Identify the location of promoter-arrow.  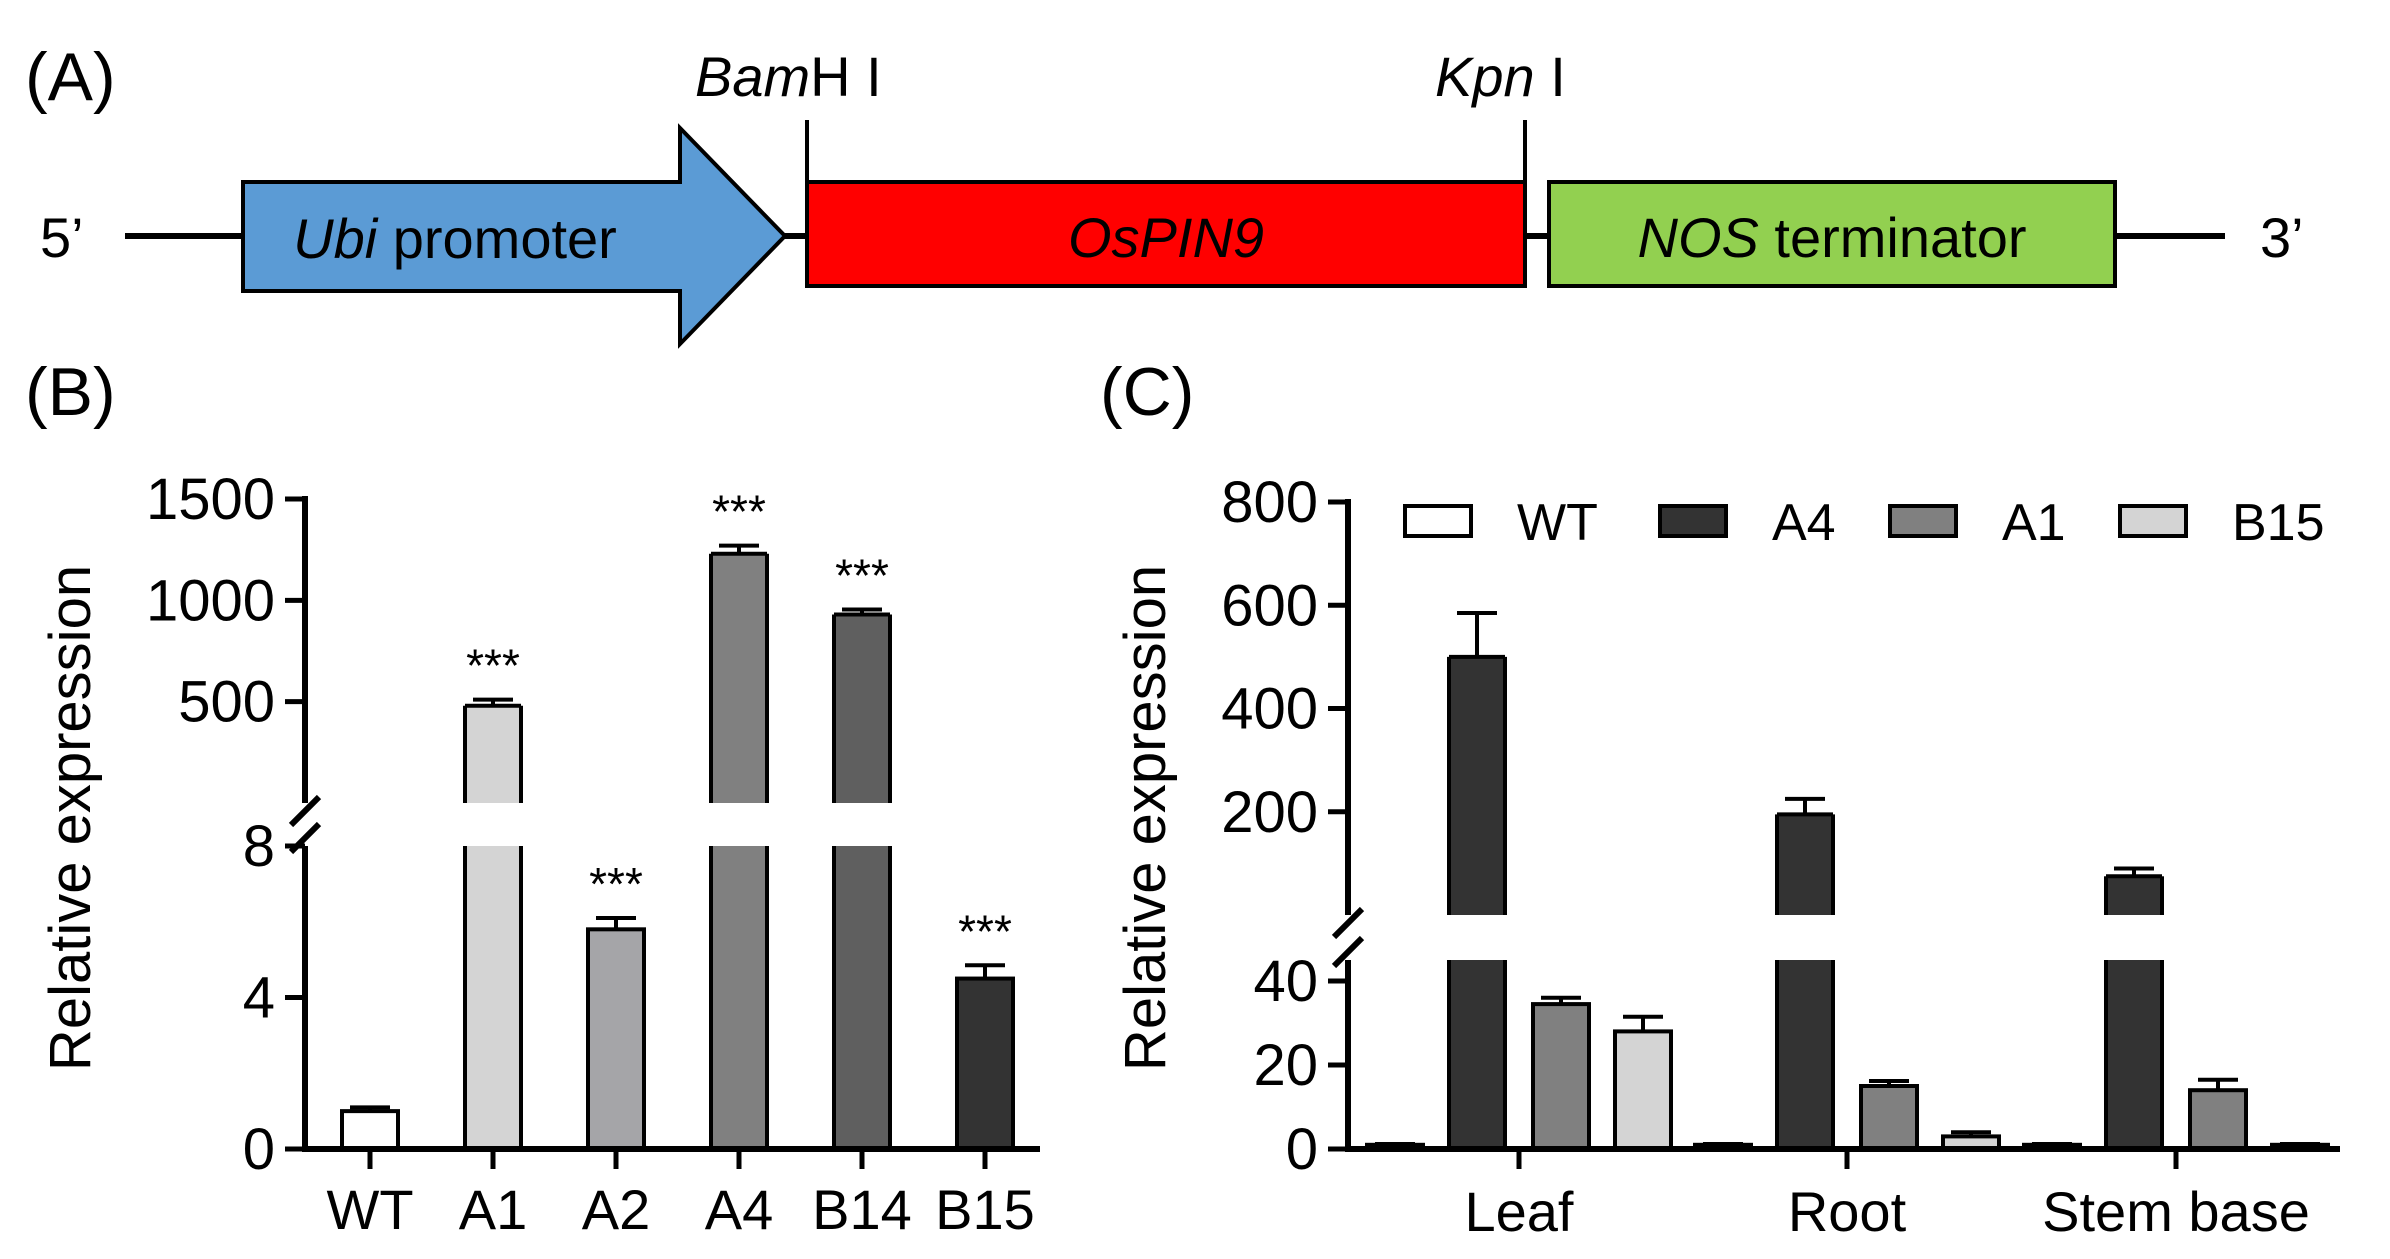
(514, 236).